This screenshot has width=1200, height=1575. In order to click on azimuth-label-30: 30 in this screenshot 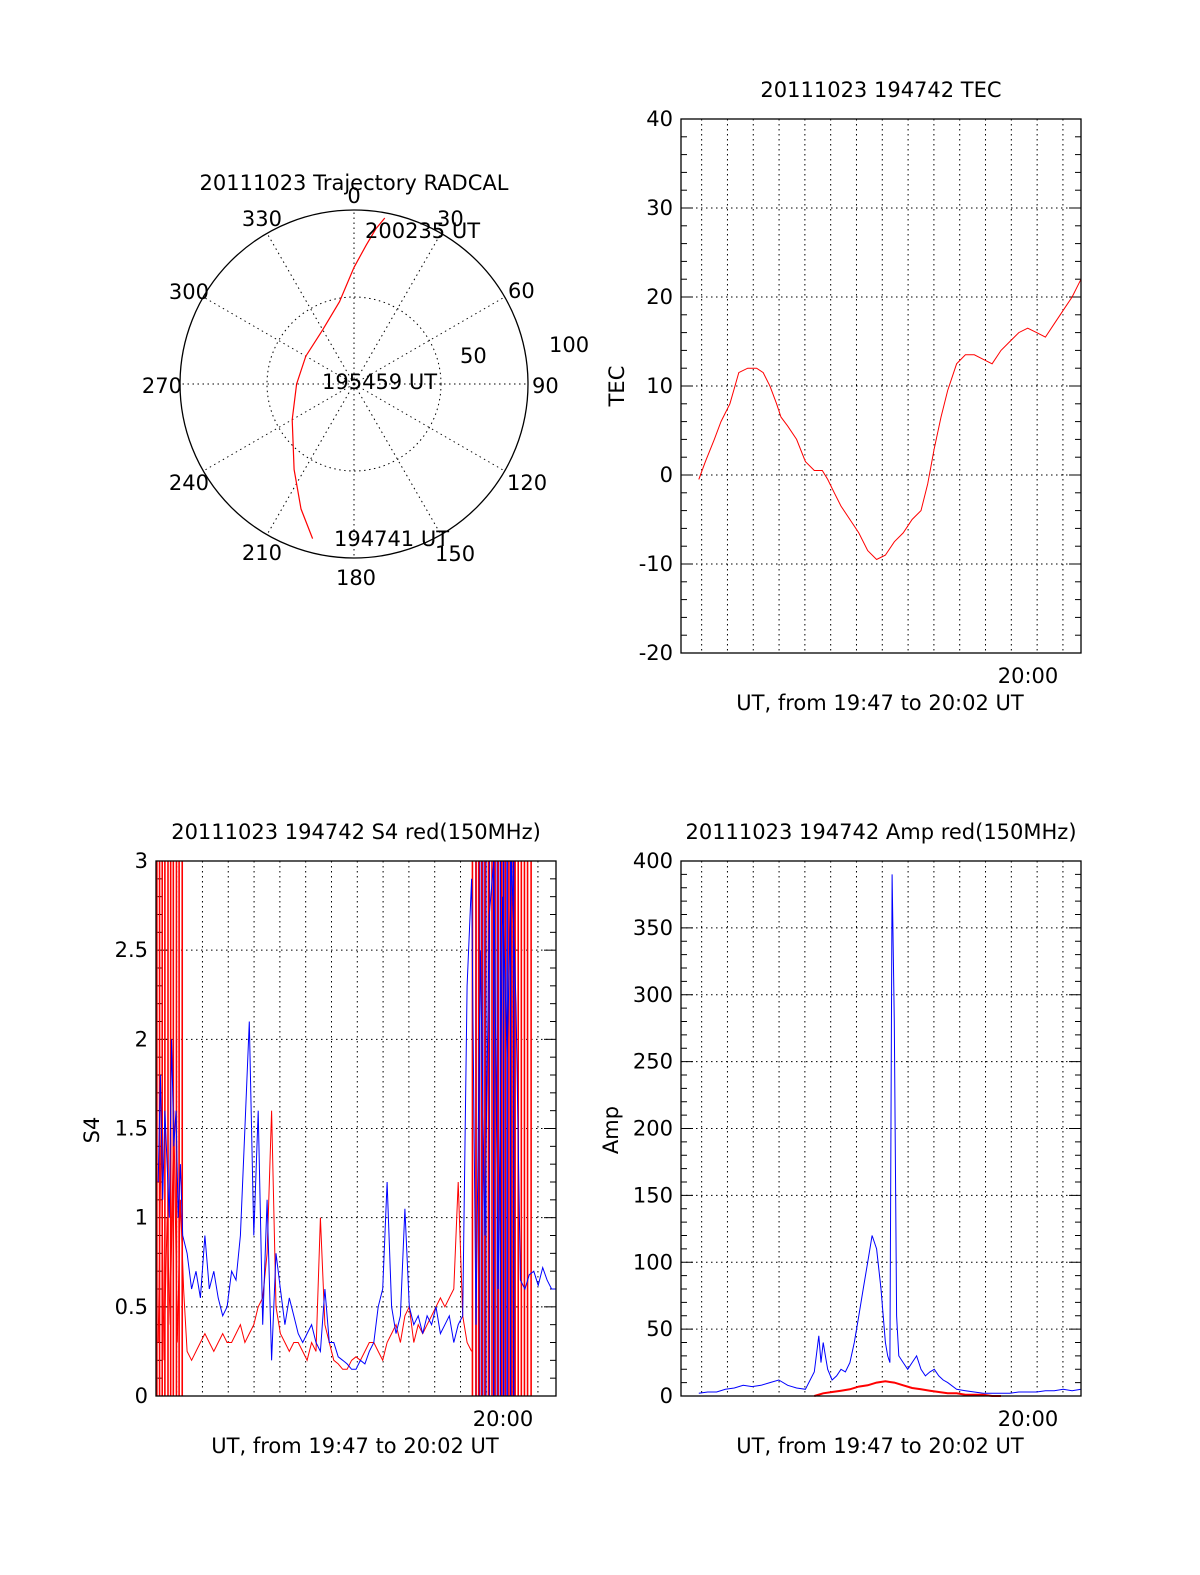, I will do `click(450, 219)`.